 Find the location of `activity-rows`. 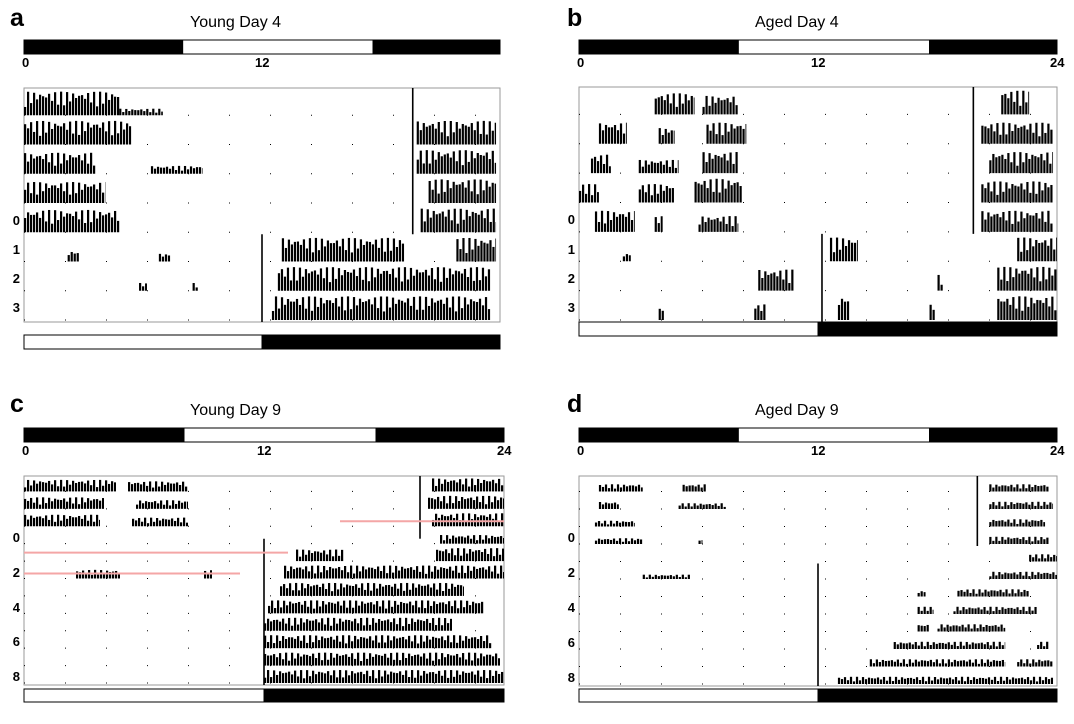

activity-rows is located at coordinates (262, 206).